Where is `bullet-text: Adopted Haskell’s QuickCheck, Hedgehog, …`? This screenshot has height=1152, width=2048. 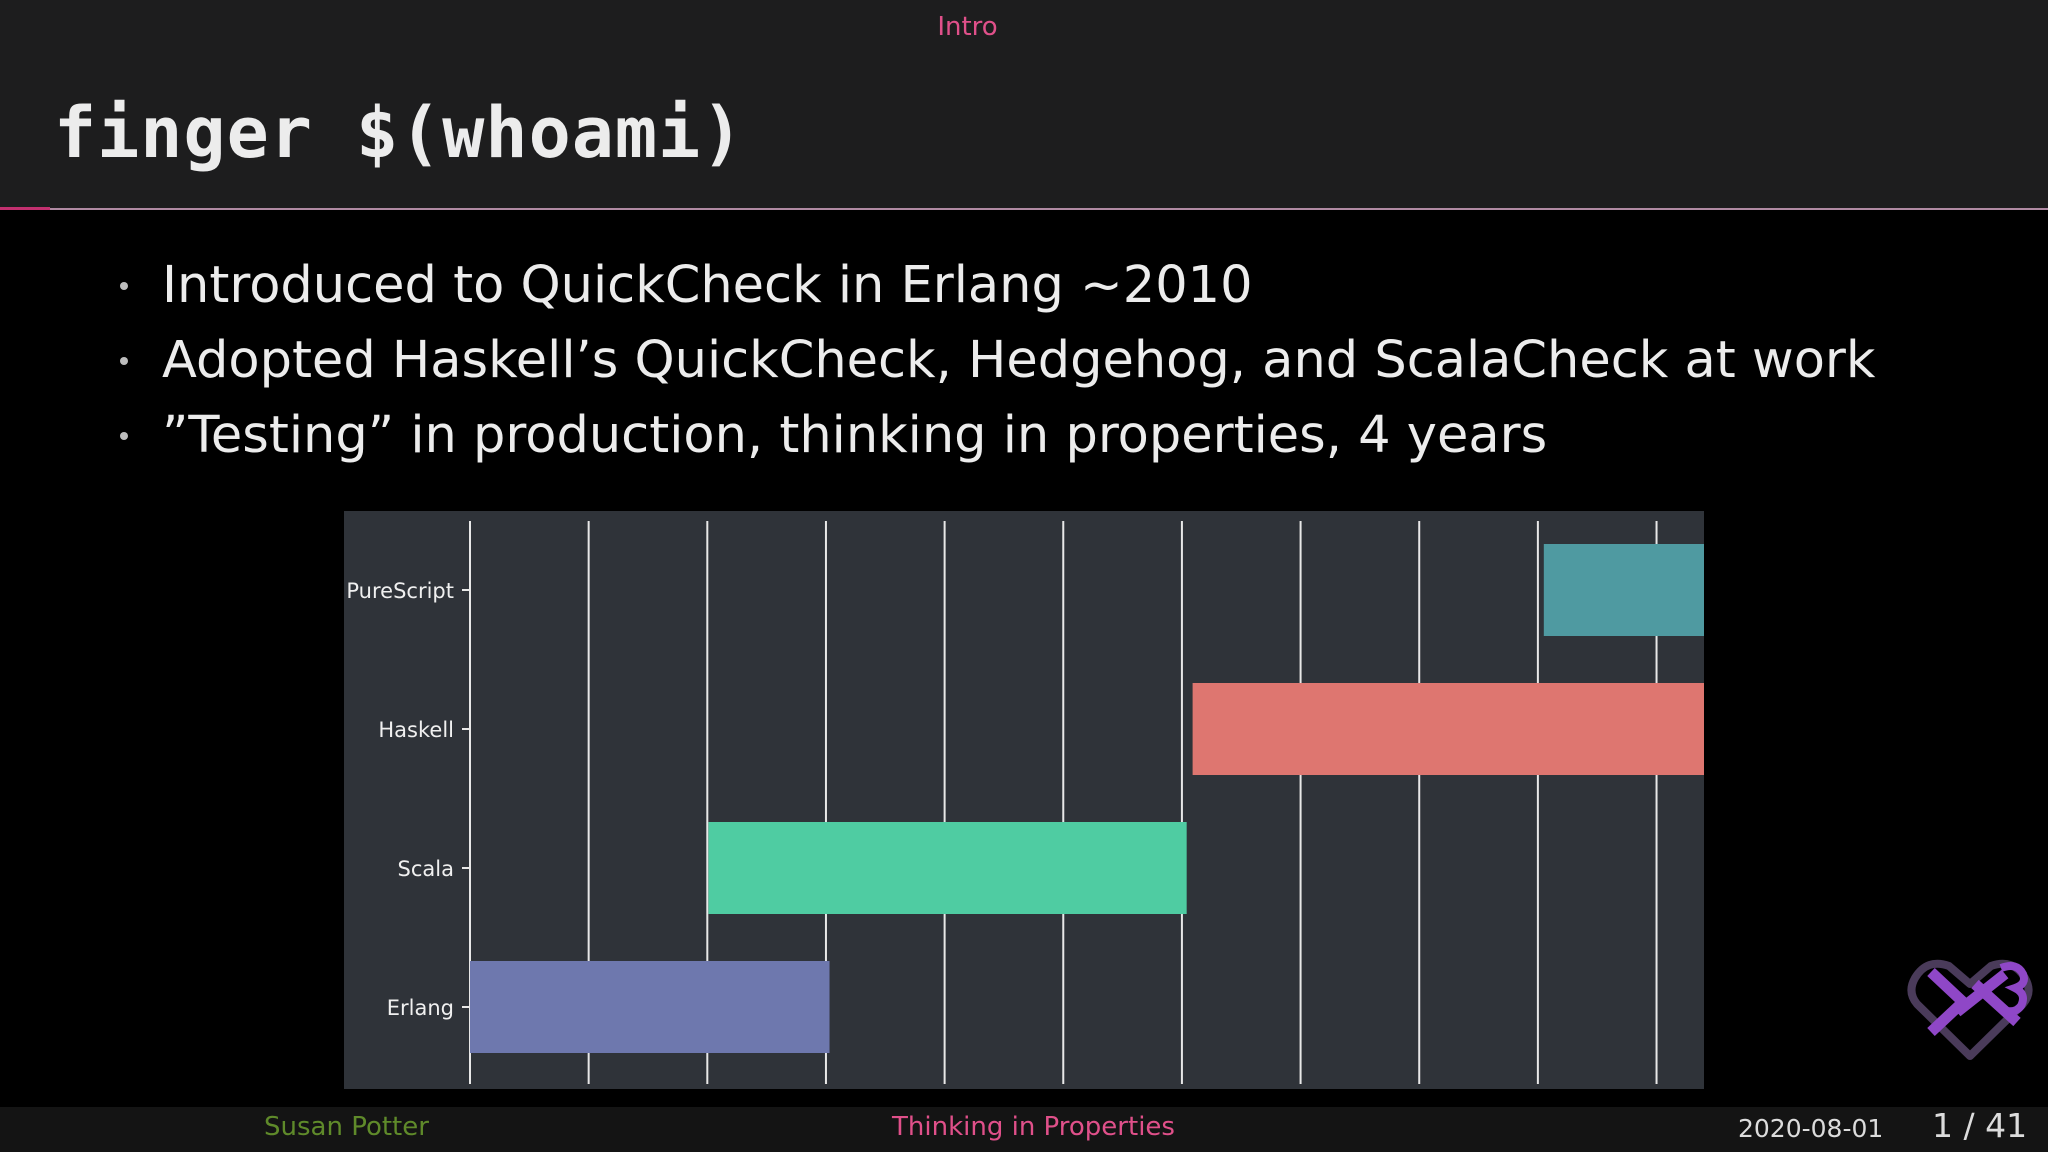
bullet-text: Adopted Haskell’s QuickCheck, Hedgehog, … is located at coordinates (1019, 360).